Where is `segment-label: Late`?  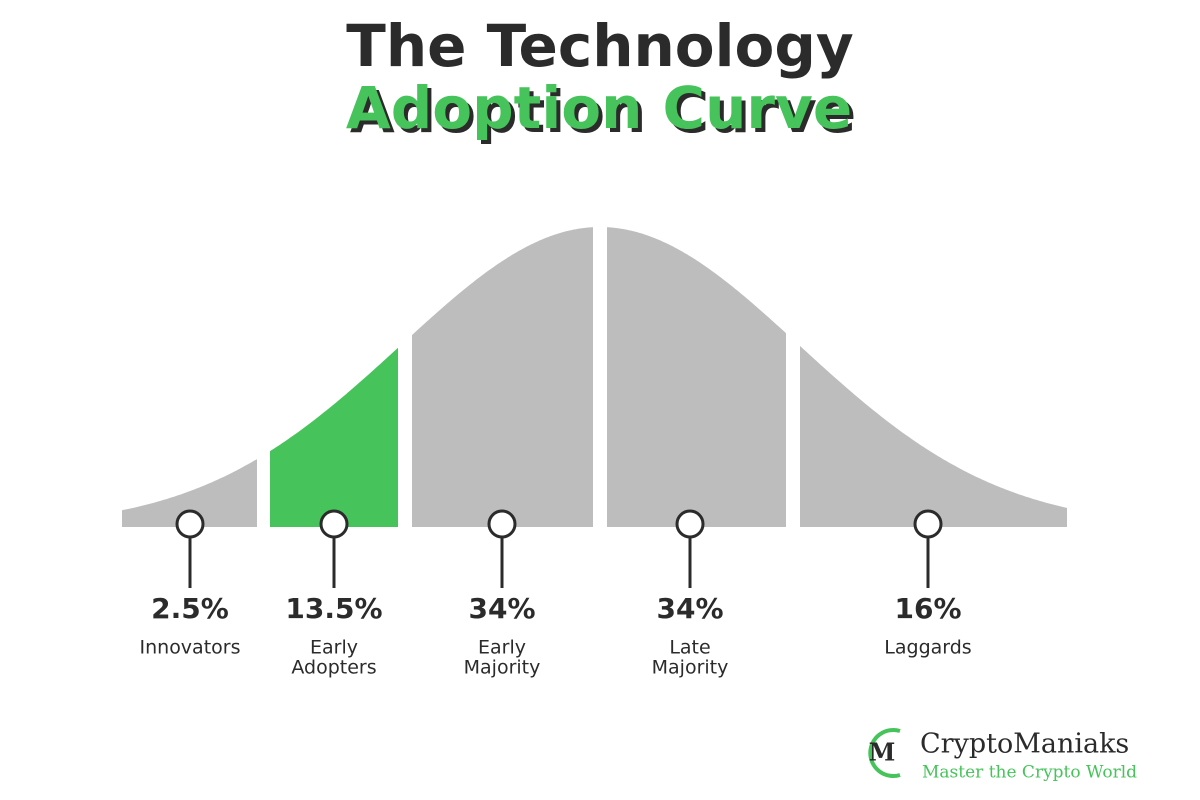 segment-label: Late is located at coordinates (689, 648).